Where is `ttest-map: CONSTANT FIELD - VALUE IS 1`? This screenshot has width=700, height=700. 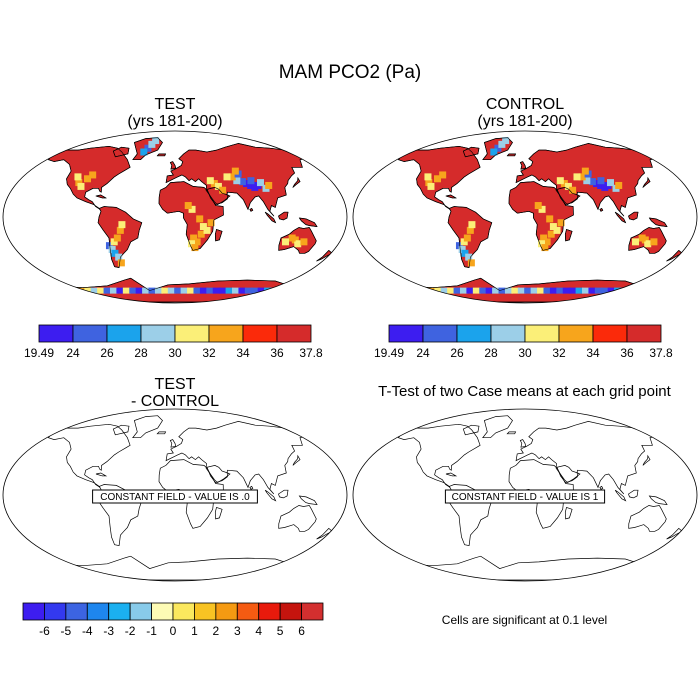
ttest-map: CONSTANT FIELD - VALUE IS 1 is located at coordinates (525, 495).